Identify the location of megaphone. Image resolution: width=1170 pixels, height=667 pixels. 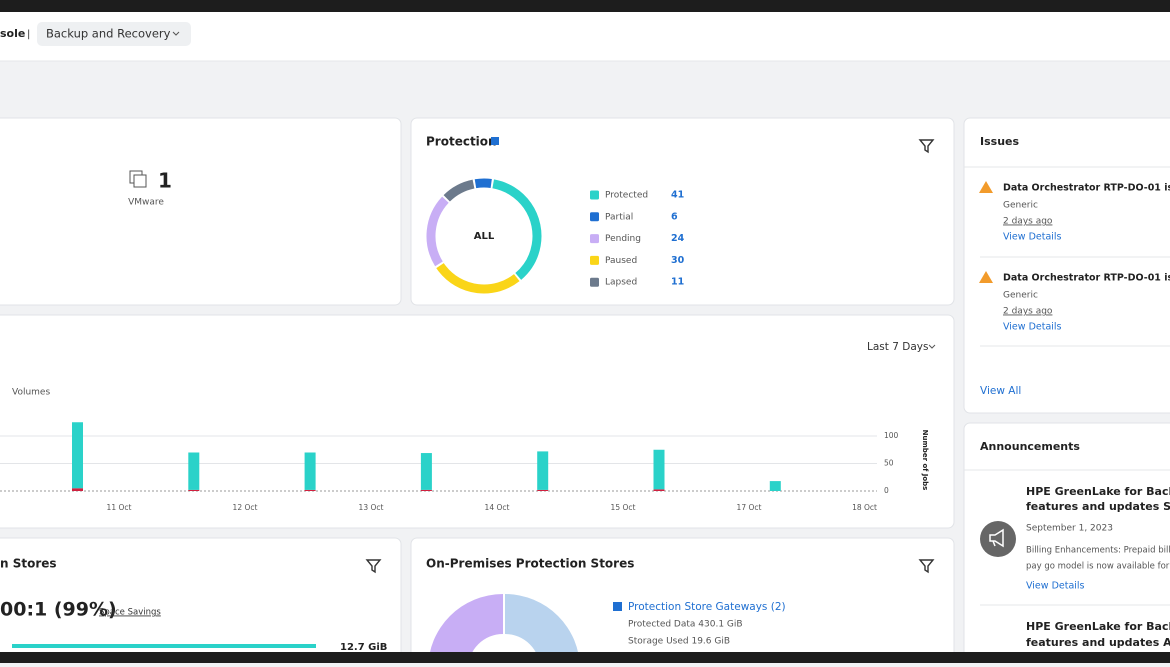
(996, 538).